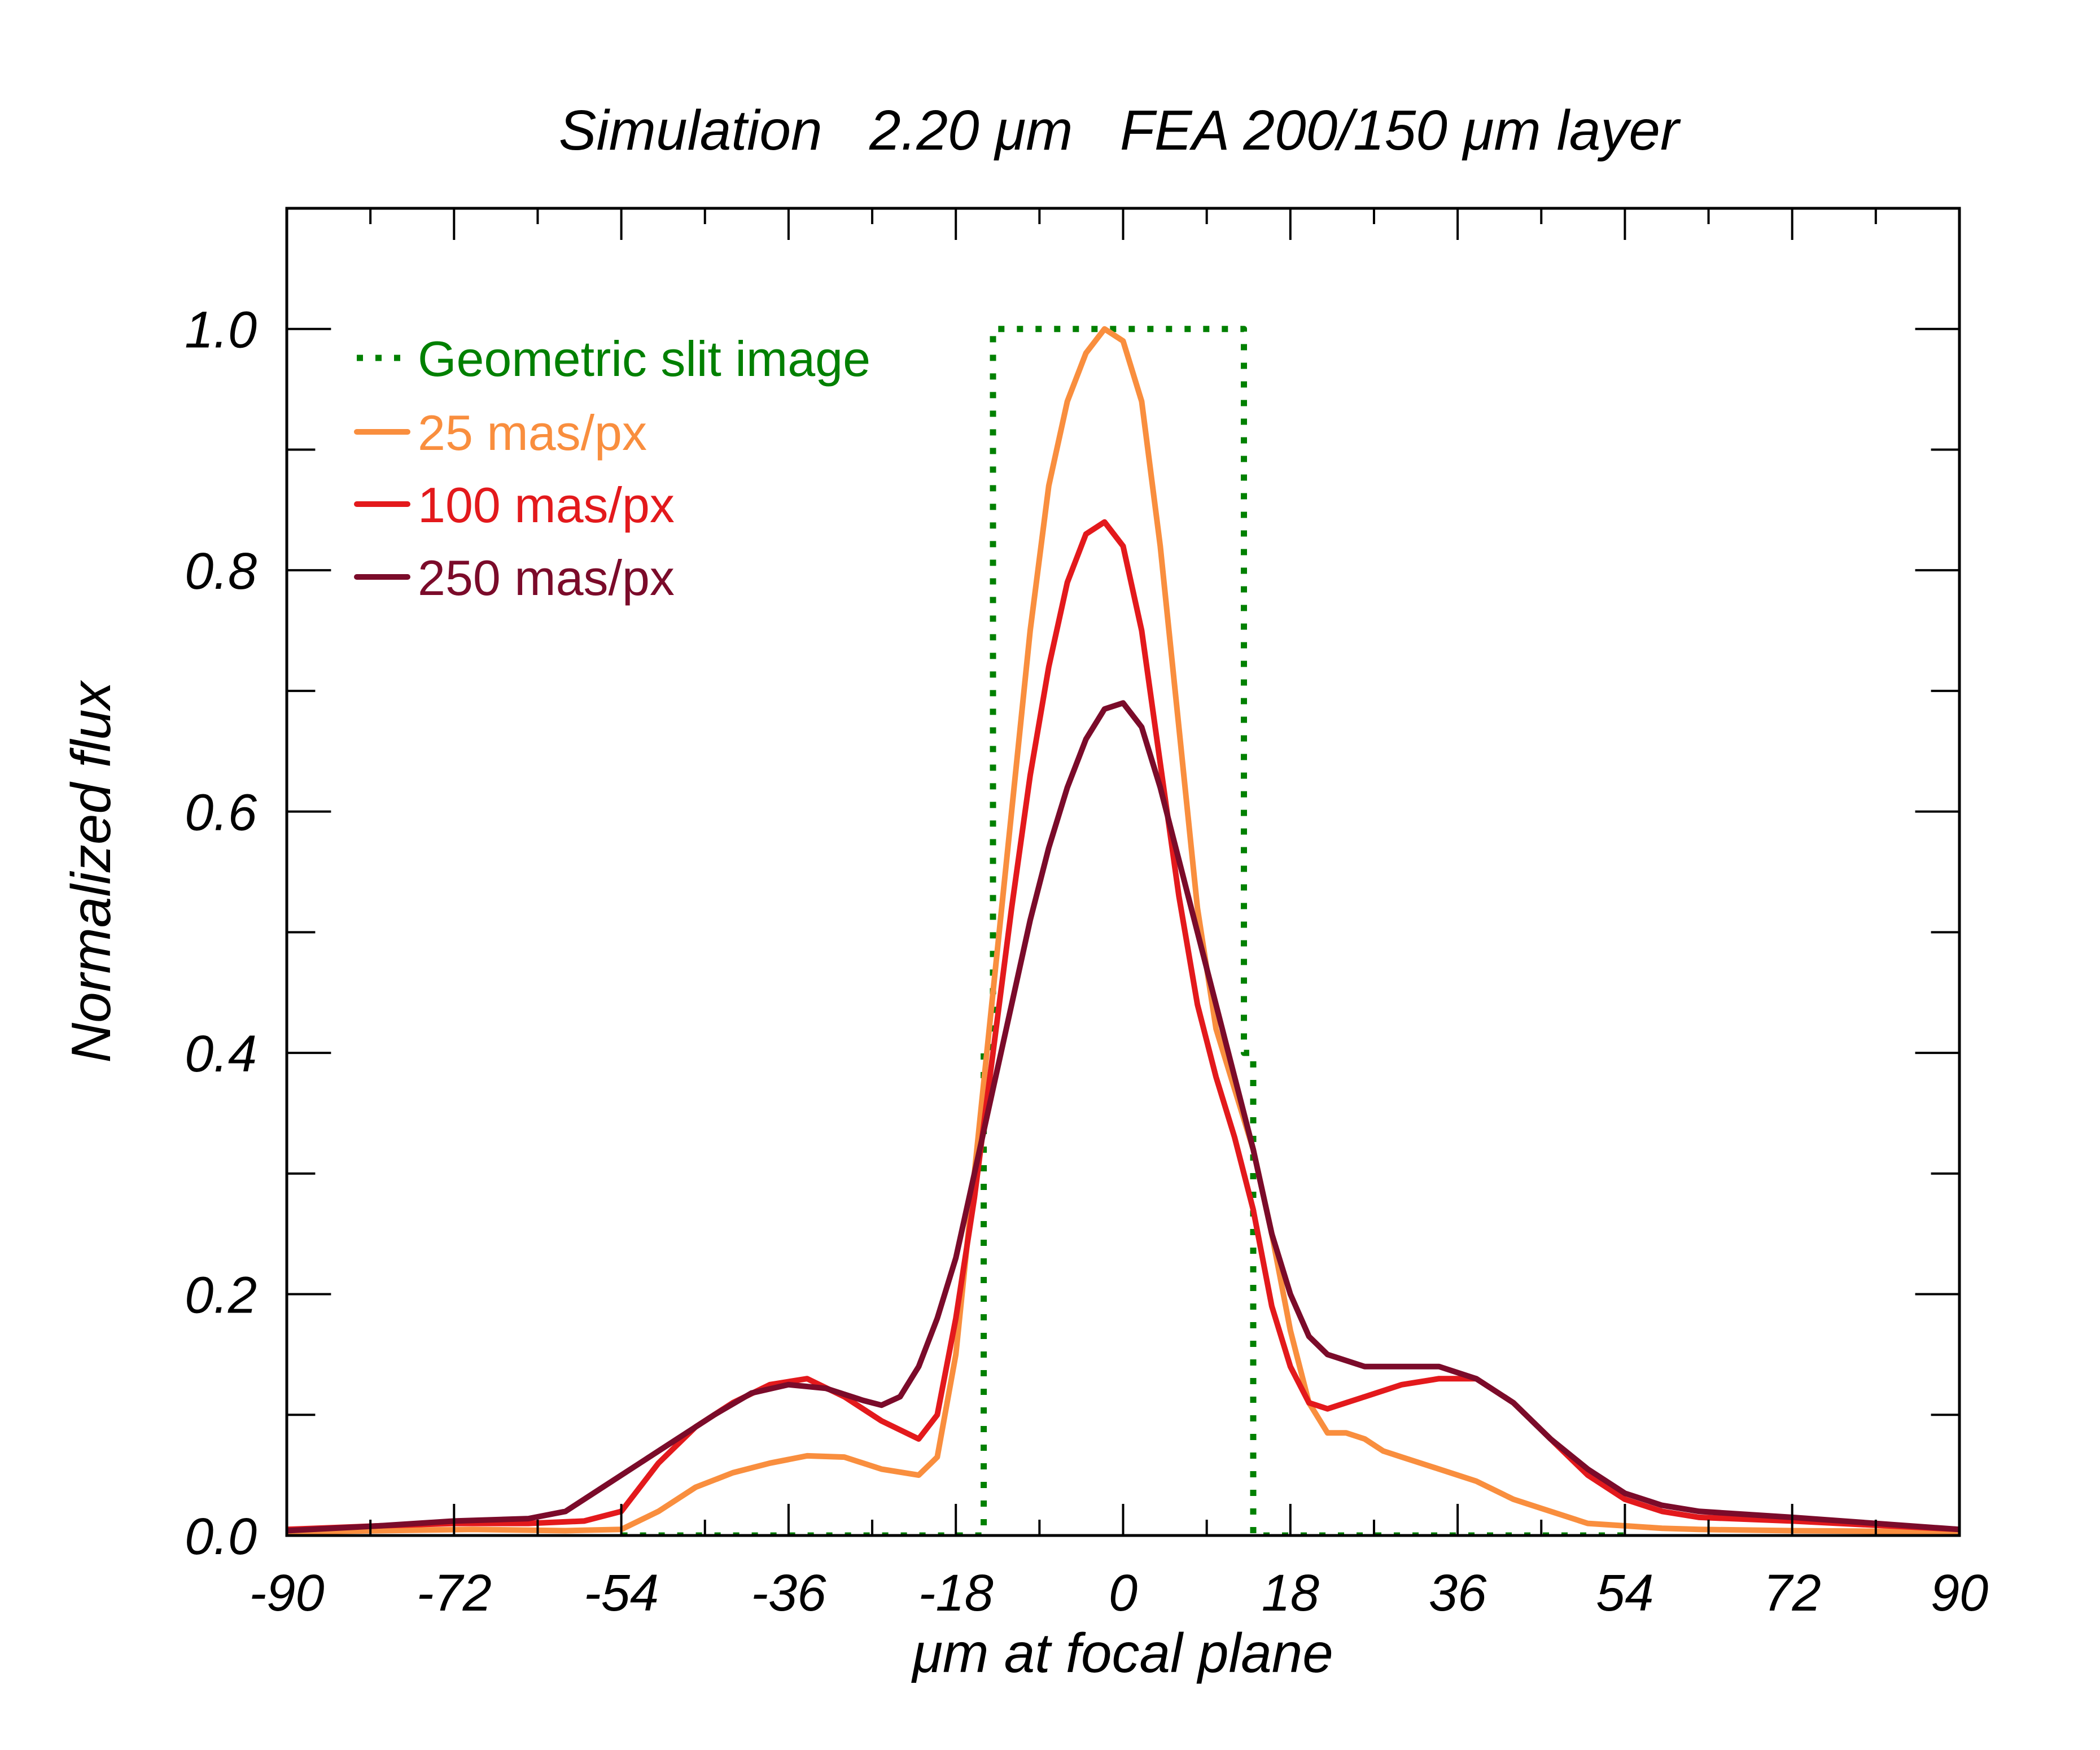  Describe the element at coordinates (956, 1593) in the screenshot. I see `x-tick-label: -18` at that location.